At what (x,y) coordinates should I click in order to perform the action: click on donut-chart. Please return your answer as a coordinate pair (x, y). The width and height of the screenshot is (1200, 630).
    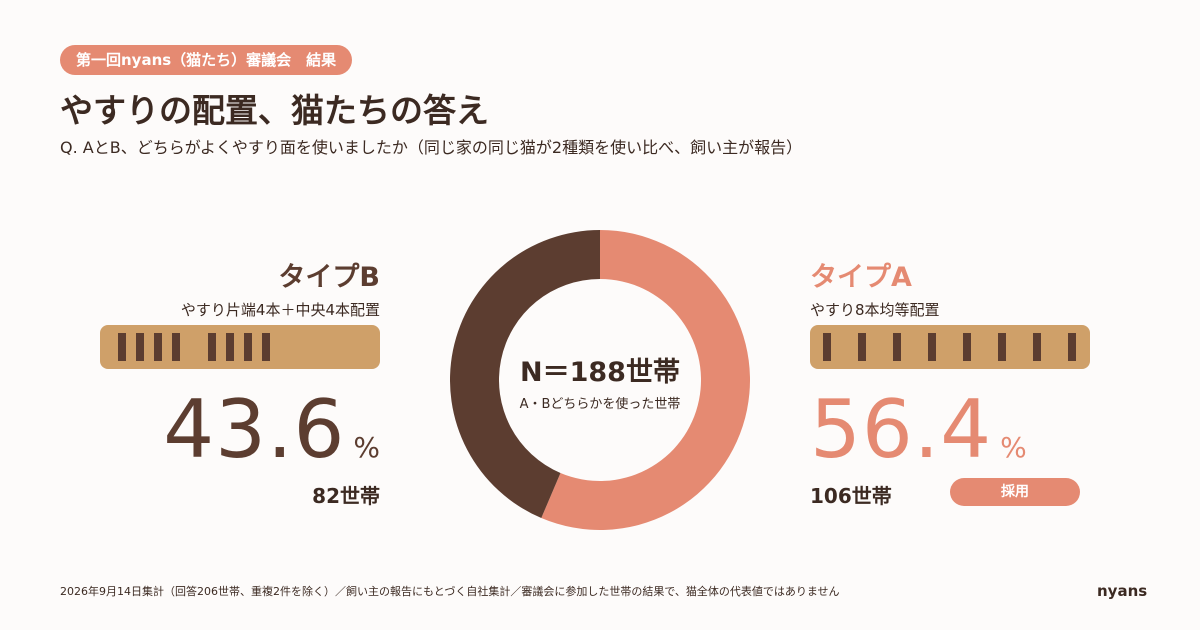
    Looking at the image, I should click on (600, 380).